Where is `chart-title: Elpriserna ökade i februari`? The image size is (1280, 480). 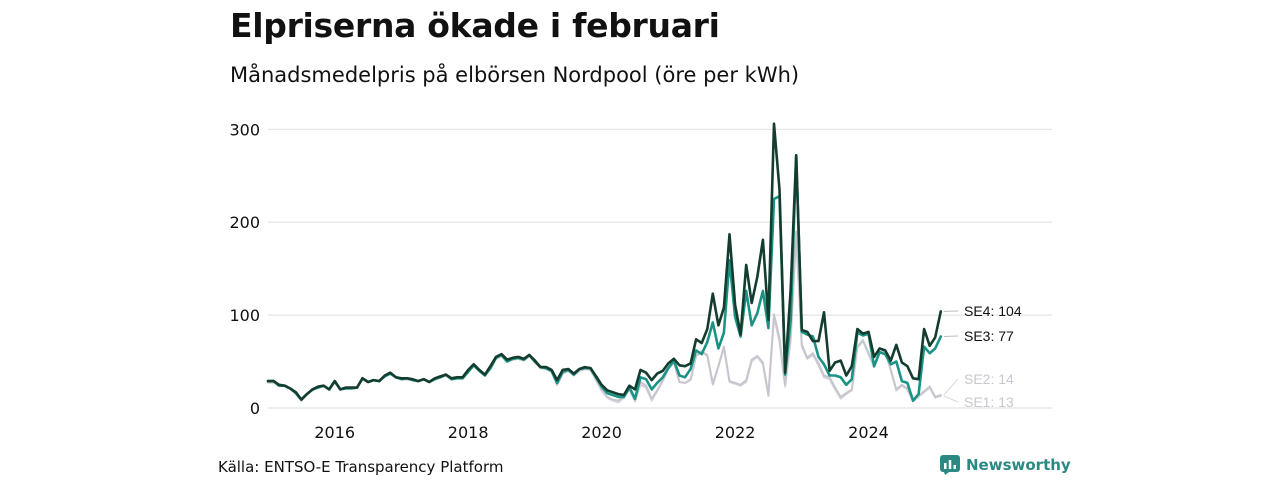 chart-title: Elpriserna ökade i februari is located at coordinates (475, 25).